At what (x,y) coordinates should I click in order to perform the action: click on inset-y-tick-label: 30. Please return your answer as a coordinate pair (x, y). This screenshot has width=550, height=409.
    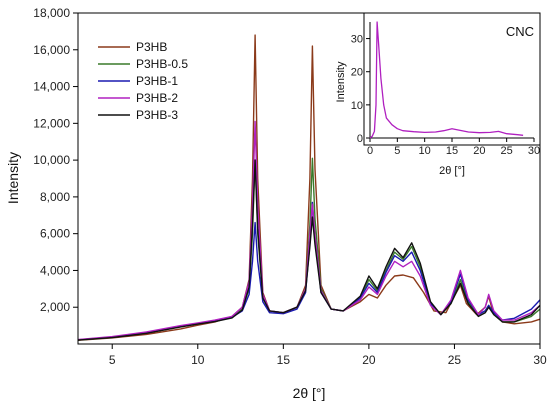
    Looking at the image, I should click on (357, 40).